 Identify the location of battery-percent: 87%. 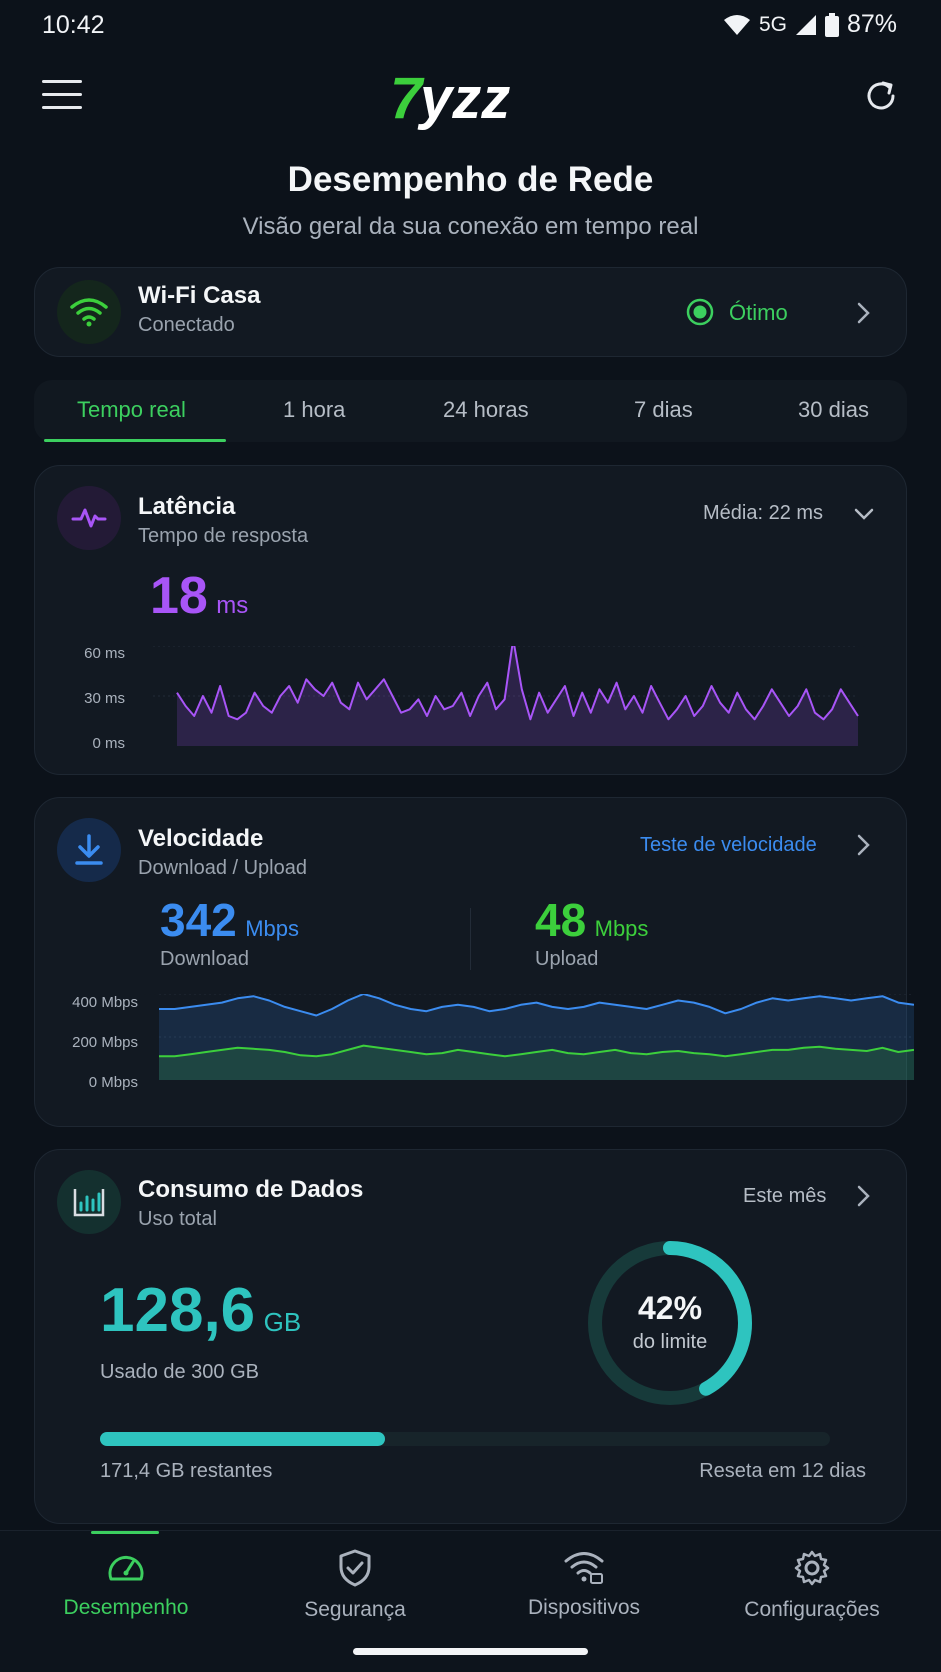
(871, 24).